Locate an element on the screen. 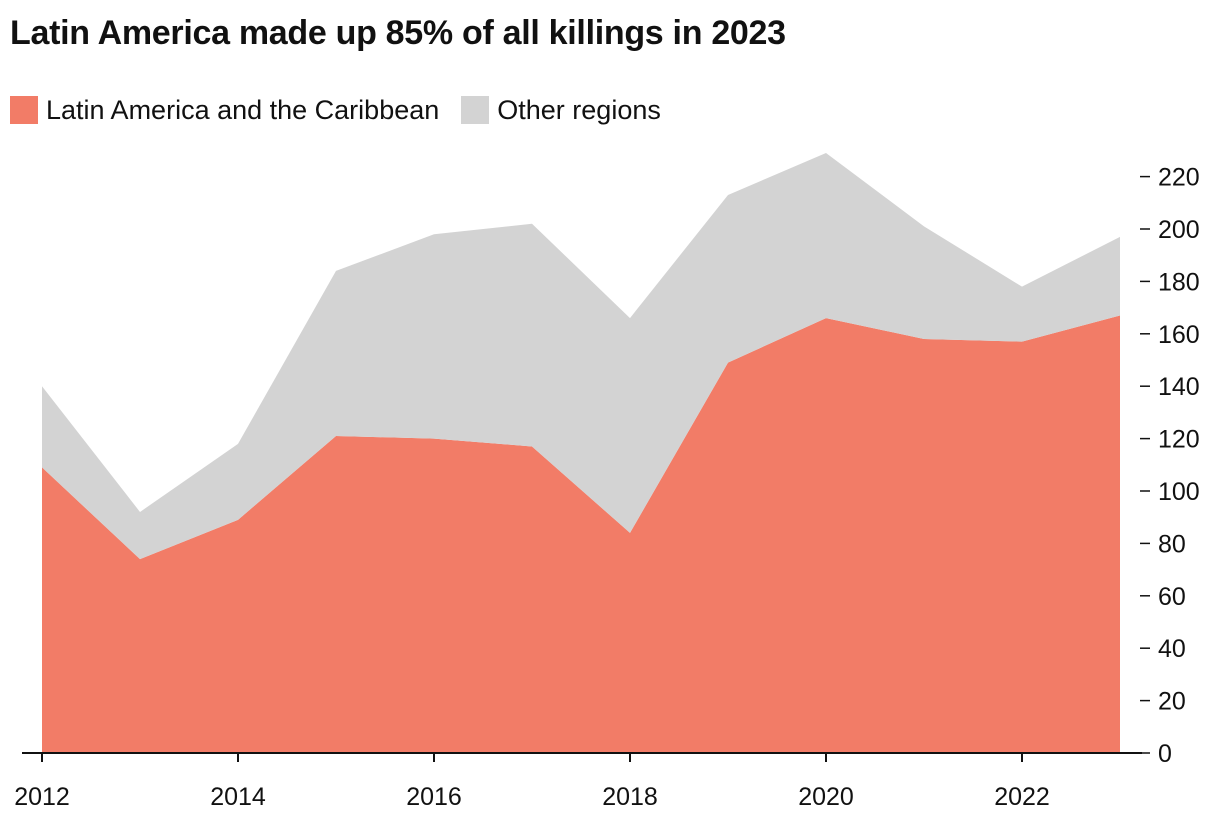  x-tick-label-2012: 2012 is located at coordinates (42, 797).